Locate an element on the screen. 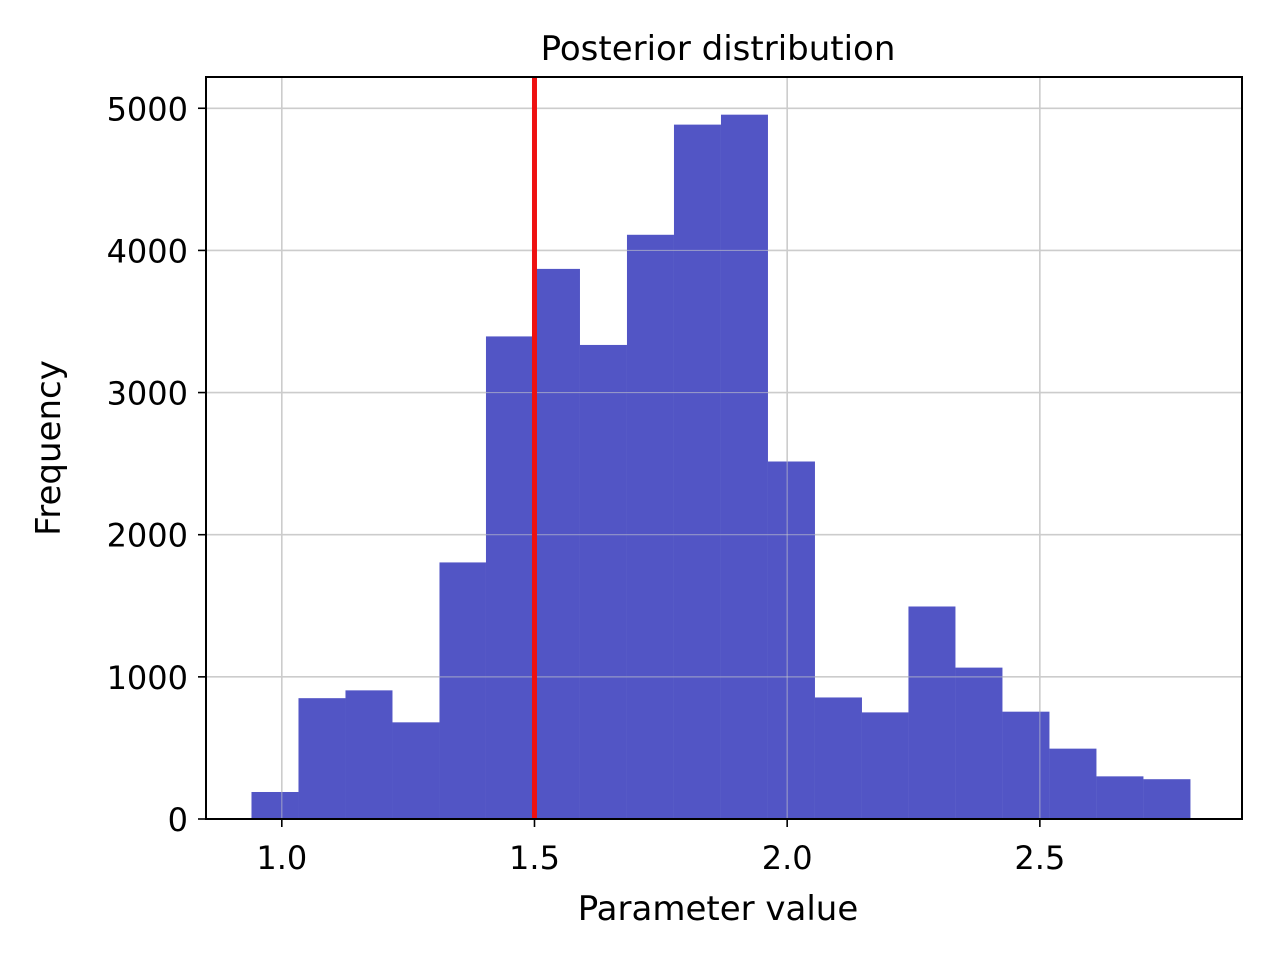 This screenshot has width=1280, height=964. y-tick-label: 4000 is located at coordinates (147, 251).